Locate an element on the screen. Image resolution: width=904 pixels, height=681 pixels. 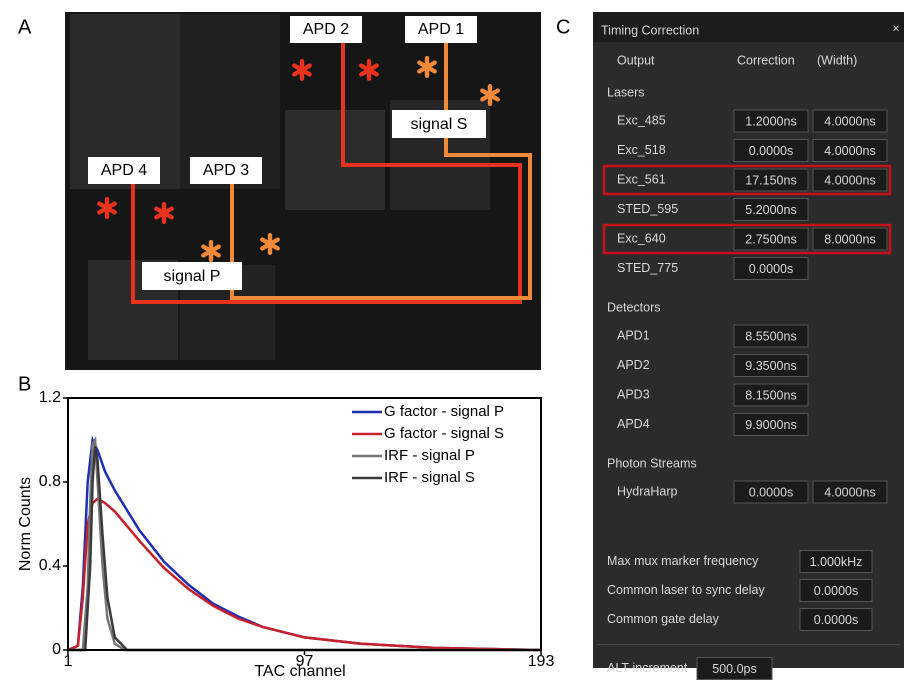
legend-label: IRF - signal S is located at coordinates (429, 477).